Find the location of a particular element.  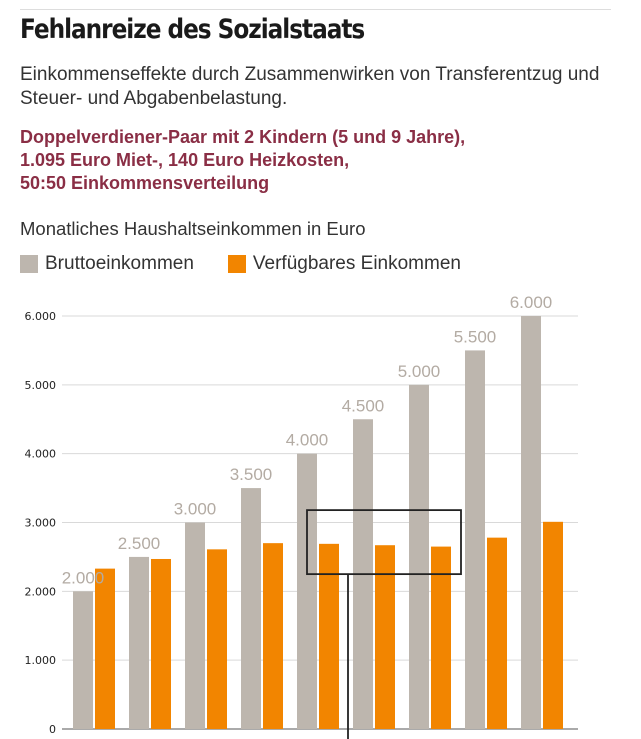

bar-value-label: 3.000 is located at coordinates (195, 509).